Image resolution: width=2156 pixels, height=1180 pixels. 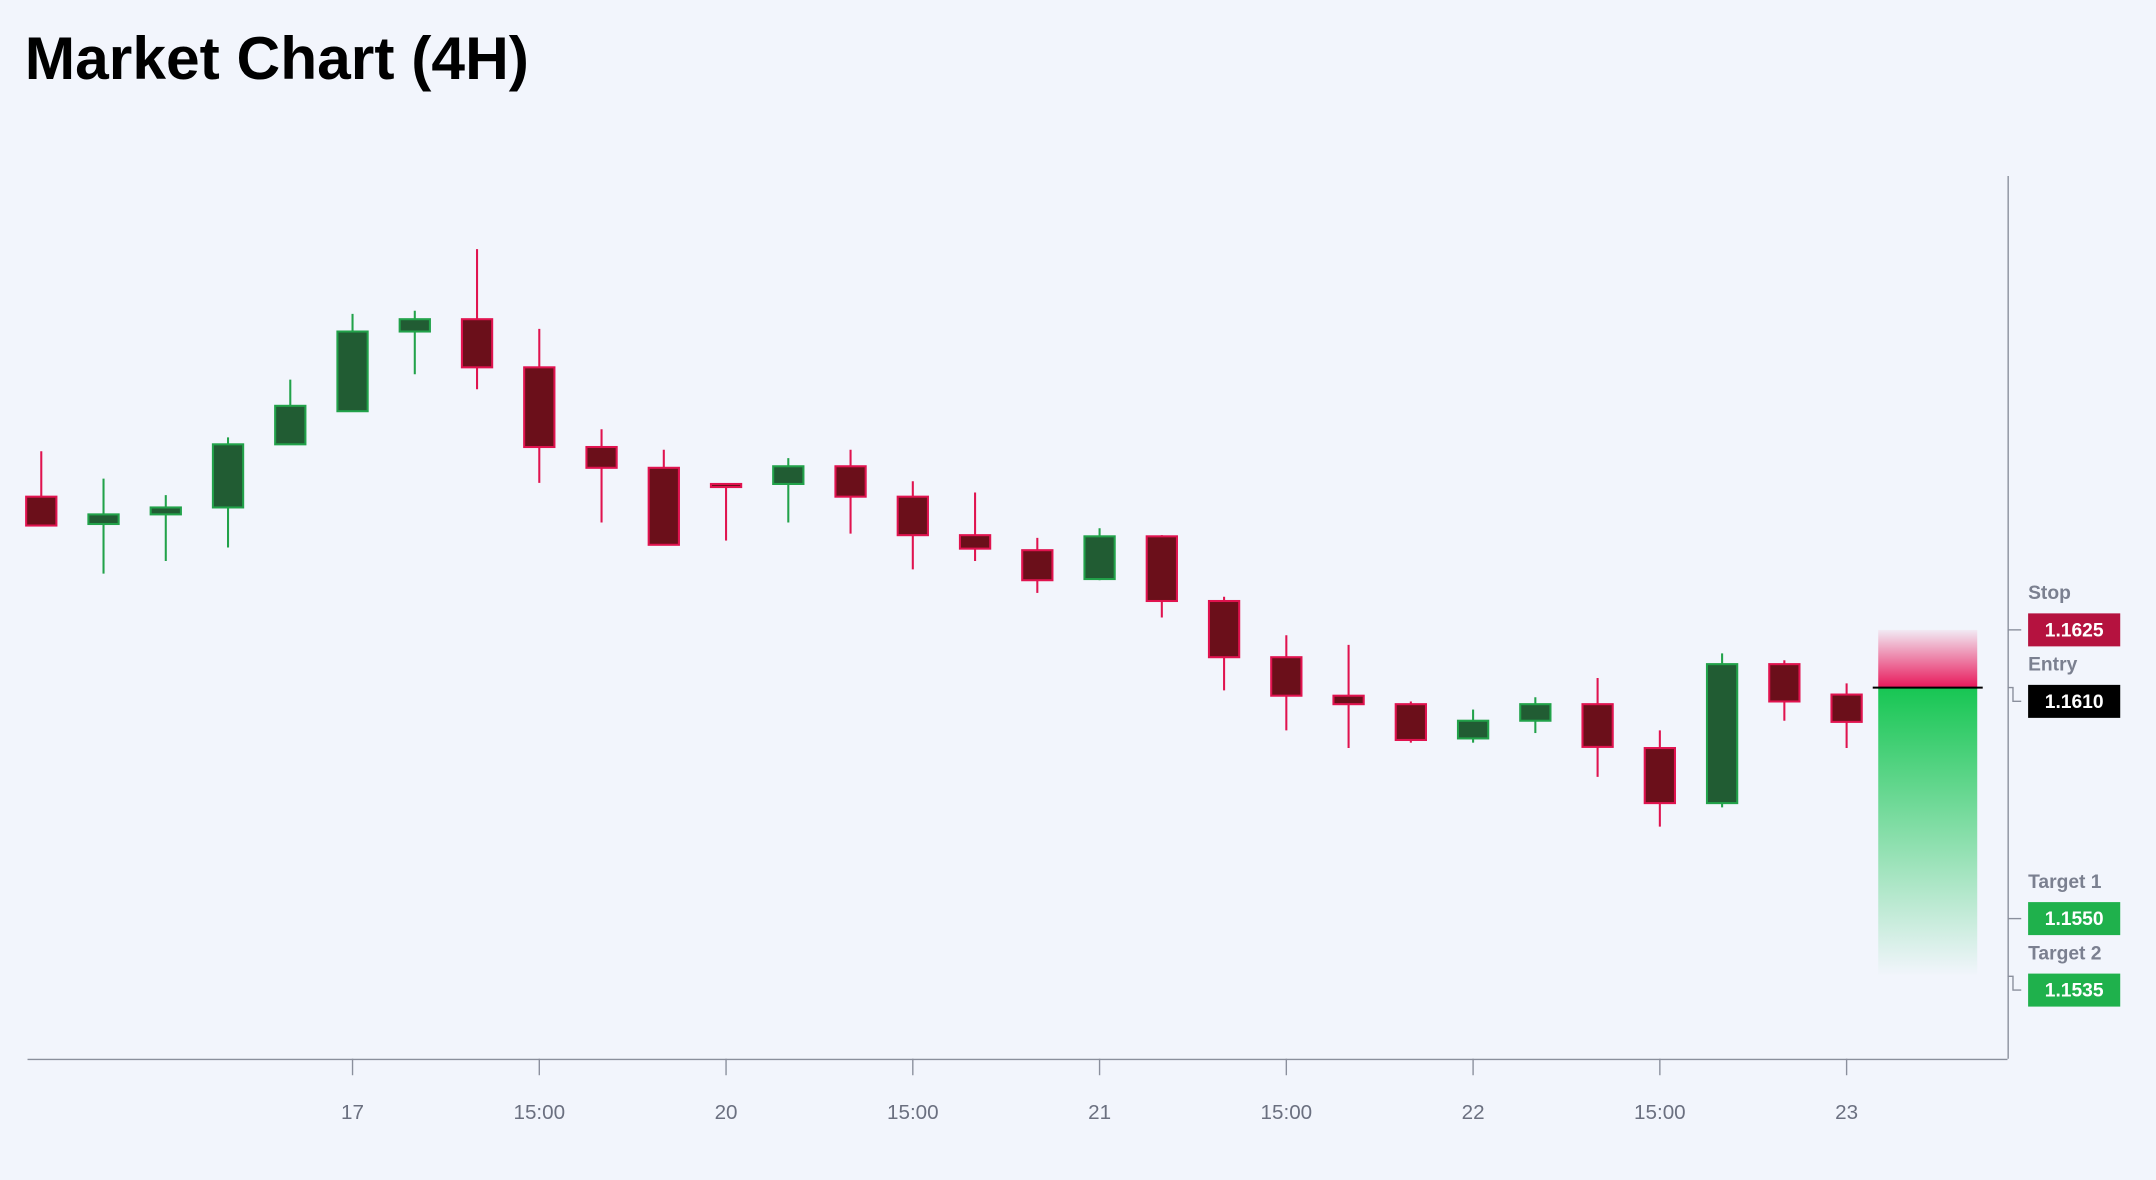 What do you see at coordinates (2065, 882) in the screenshot?
I see `level-name: Target 1` at bounding box center [2065, 882].